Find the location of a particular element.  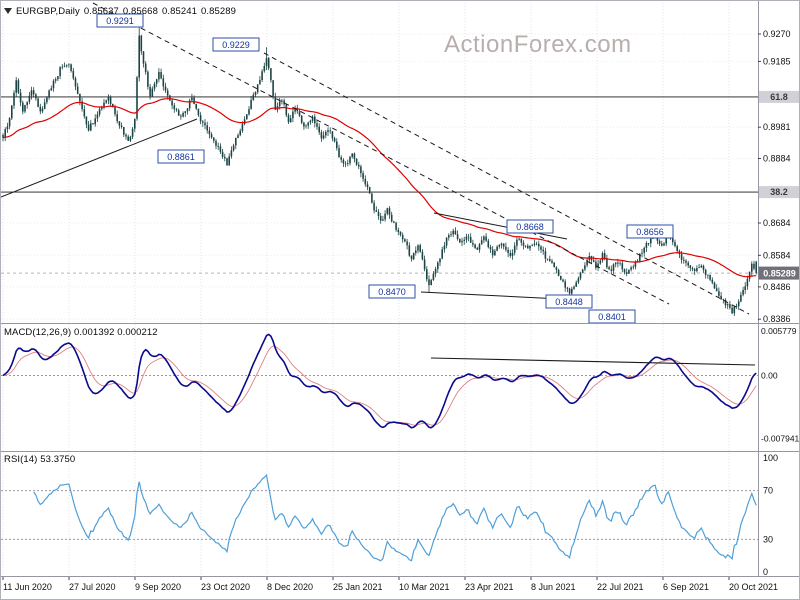

svg-text: 0.8656 is located at coordinates (650, 232).